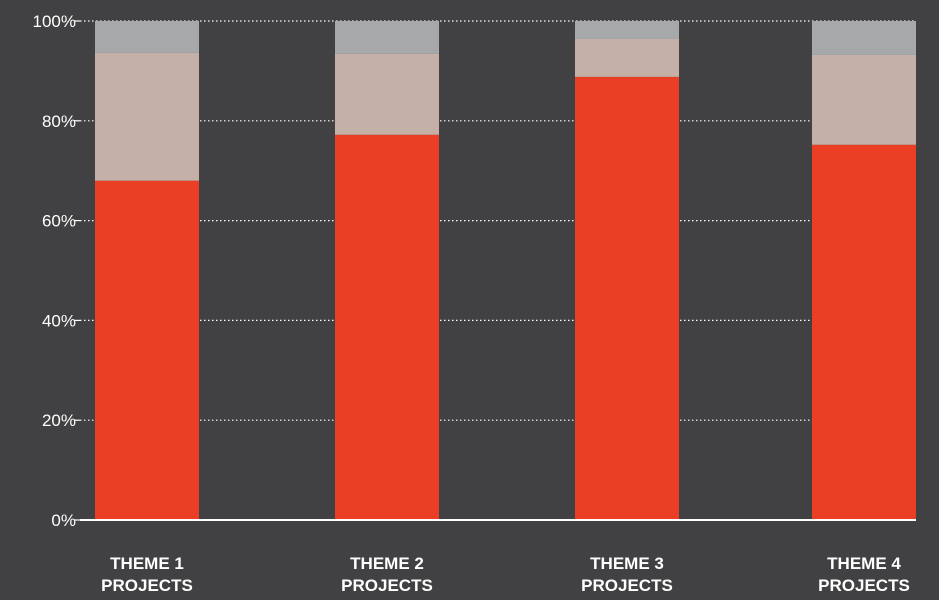 The height and width of the screenshot is (600, 939). Describe the element at coordinates (59, 420) in the screenshot. I see `y-tick-label: 20%` at that location.